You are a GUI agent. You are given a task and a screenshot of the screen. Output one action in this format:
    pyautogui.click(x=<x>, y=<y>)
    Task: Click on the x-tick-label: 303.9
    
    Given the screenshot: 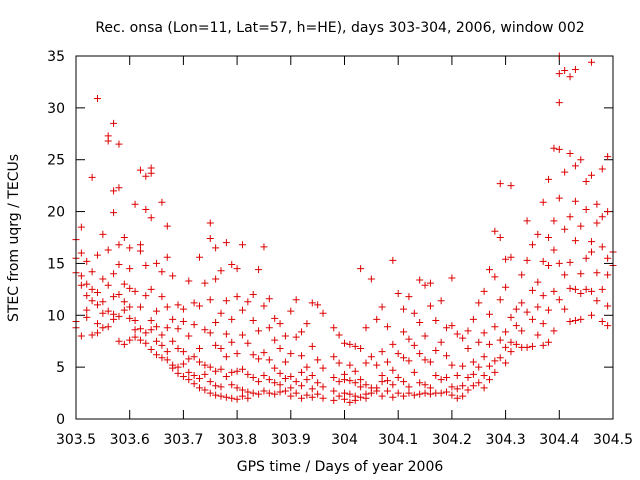 What is the action you would take?
    pyautogui.click(x=291, y=440)
    